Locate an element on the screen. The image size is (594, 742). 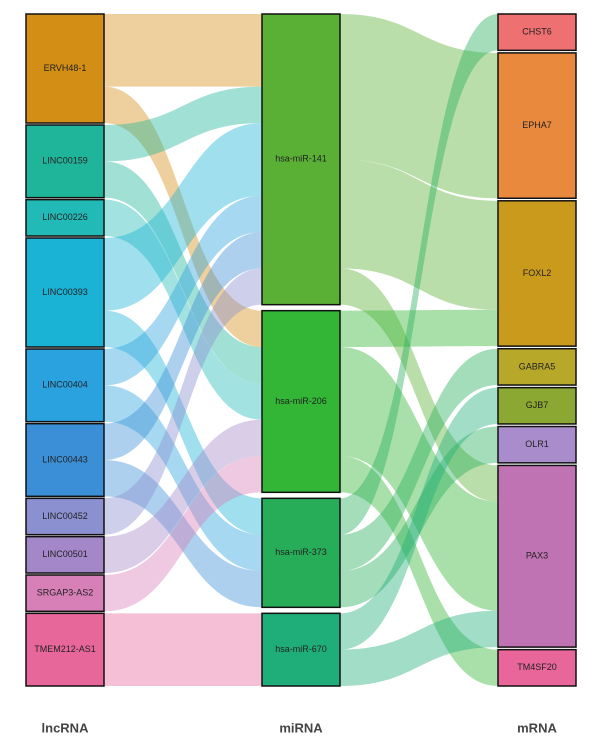
node-label: hsa-miR-670 is located at coordinates (301, 649).